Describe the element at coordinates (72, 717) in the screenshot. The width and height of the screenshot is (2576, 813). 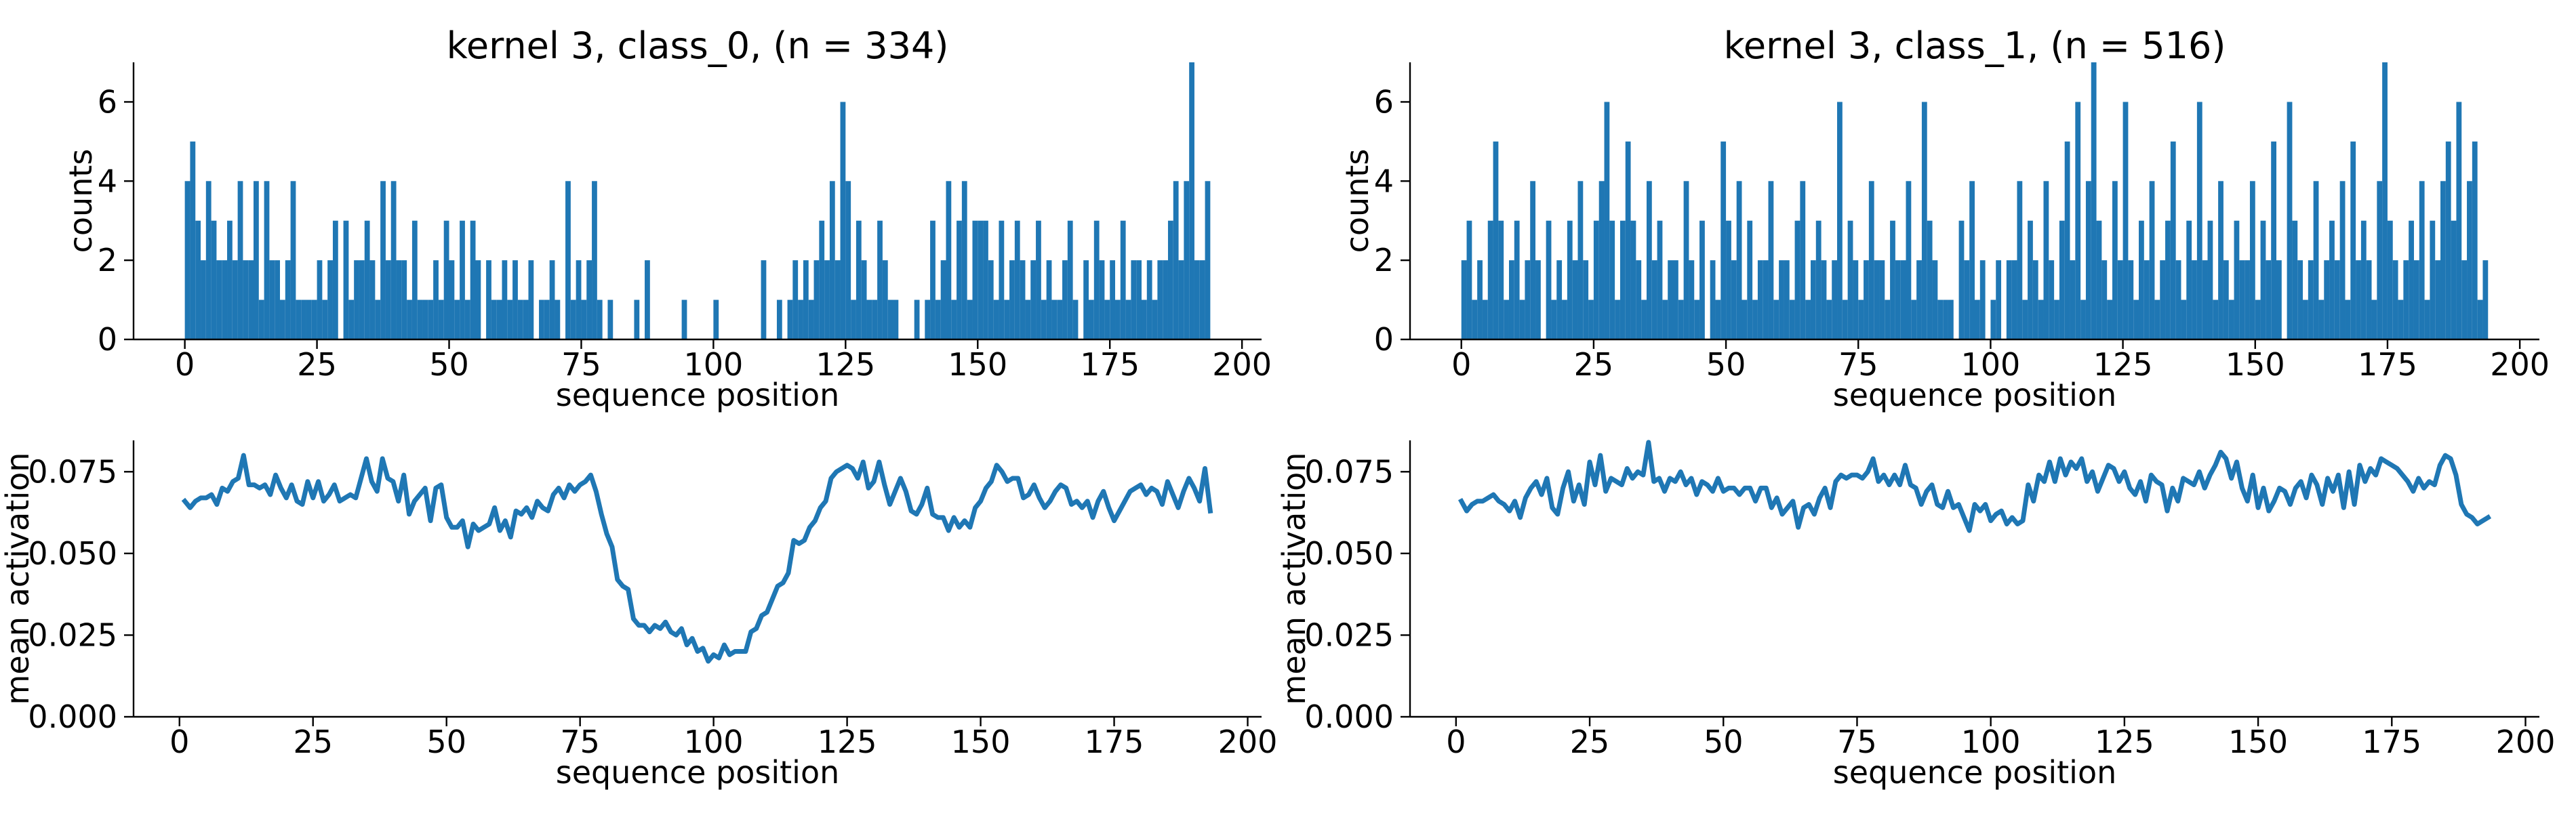
I see `y-tick-label: 0.000` at that location.